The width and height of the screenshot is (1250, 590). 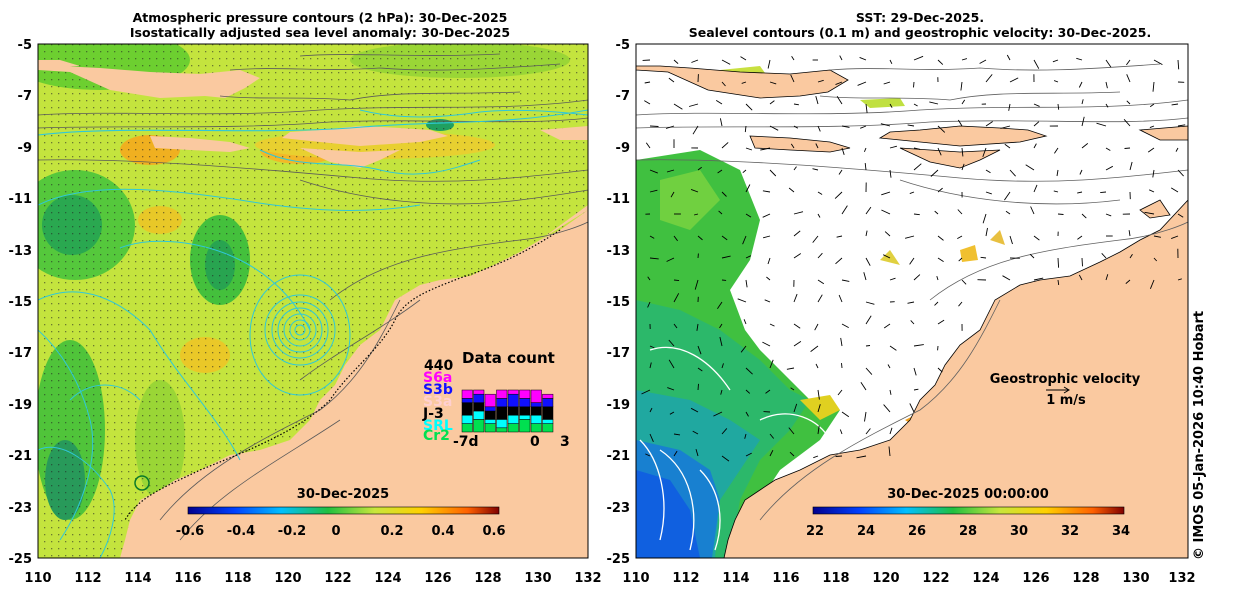 What do you see at coordinates (25, 148) in the screenshot?
I see `left-y-tick: -9` at bounding box center [25, 148].